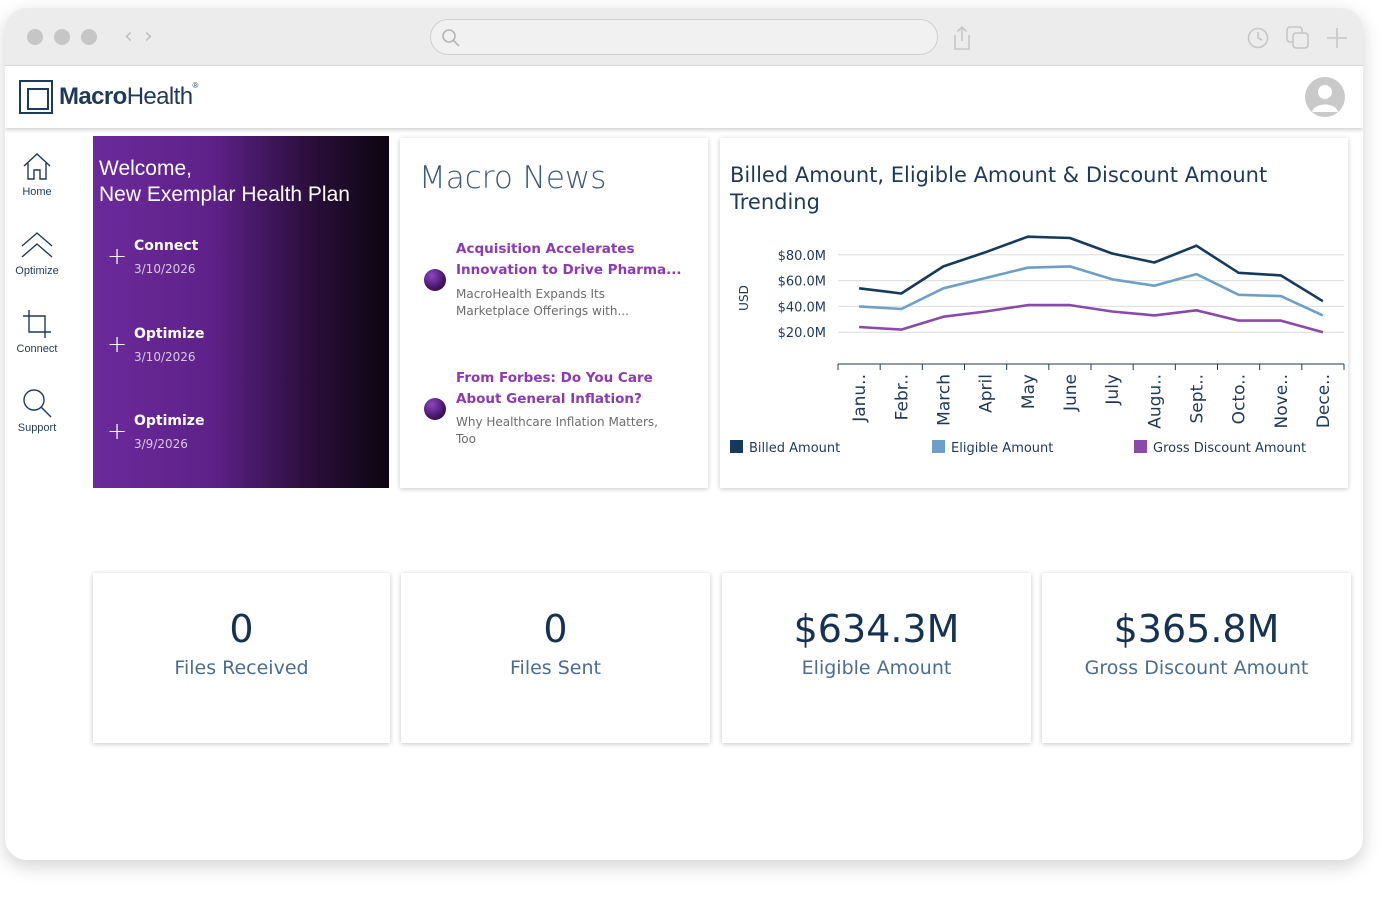 Image resolution: width=1400 pixels, height=901 pixels. I want to click on sidebar-item-optimize: Optimize, so click(37, 253).